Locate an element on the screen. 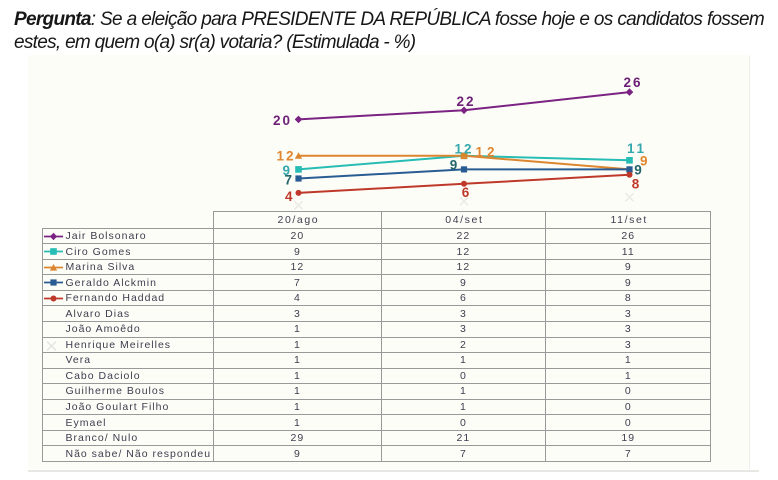 The height and width of the screenshot is (480, 778). svg-text: 4 is located at coordinates (289, 196).